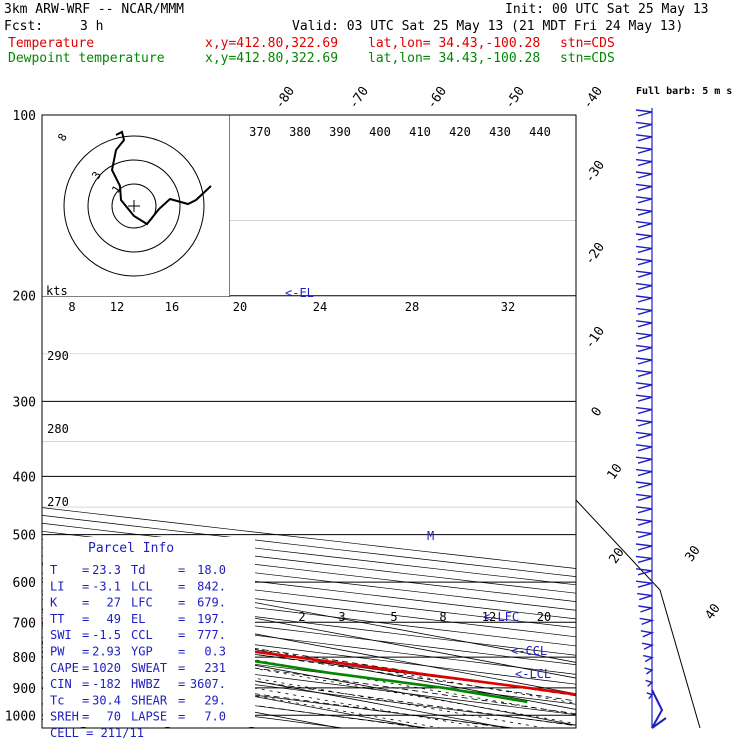  Describe the element at coordinates (138, 570) in the screenshot. I see `parcel-info-label: Td` at that location.